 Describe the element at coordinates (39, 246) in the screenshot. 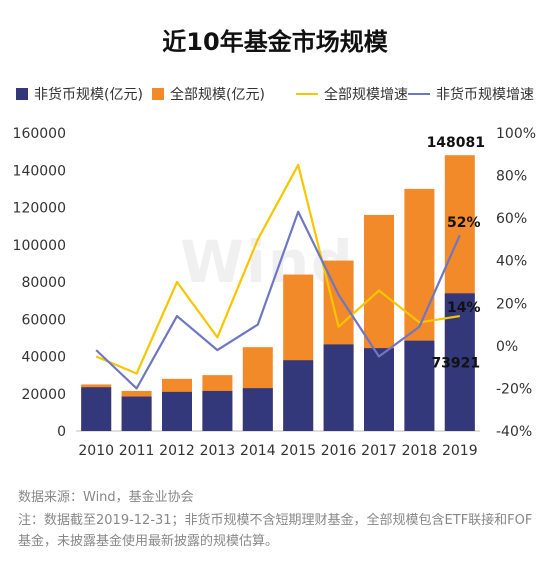

I see `y-left-tick-label: 100000` at that location.